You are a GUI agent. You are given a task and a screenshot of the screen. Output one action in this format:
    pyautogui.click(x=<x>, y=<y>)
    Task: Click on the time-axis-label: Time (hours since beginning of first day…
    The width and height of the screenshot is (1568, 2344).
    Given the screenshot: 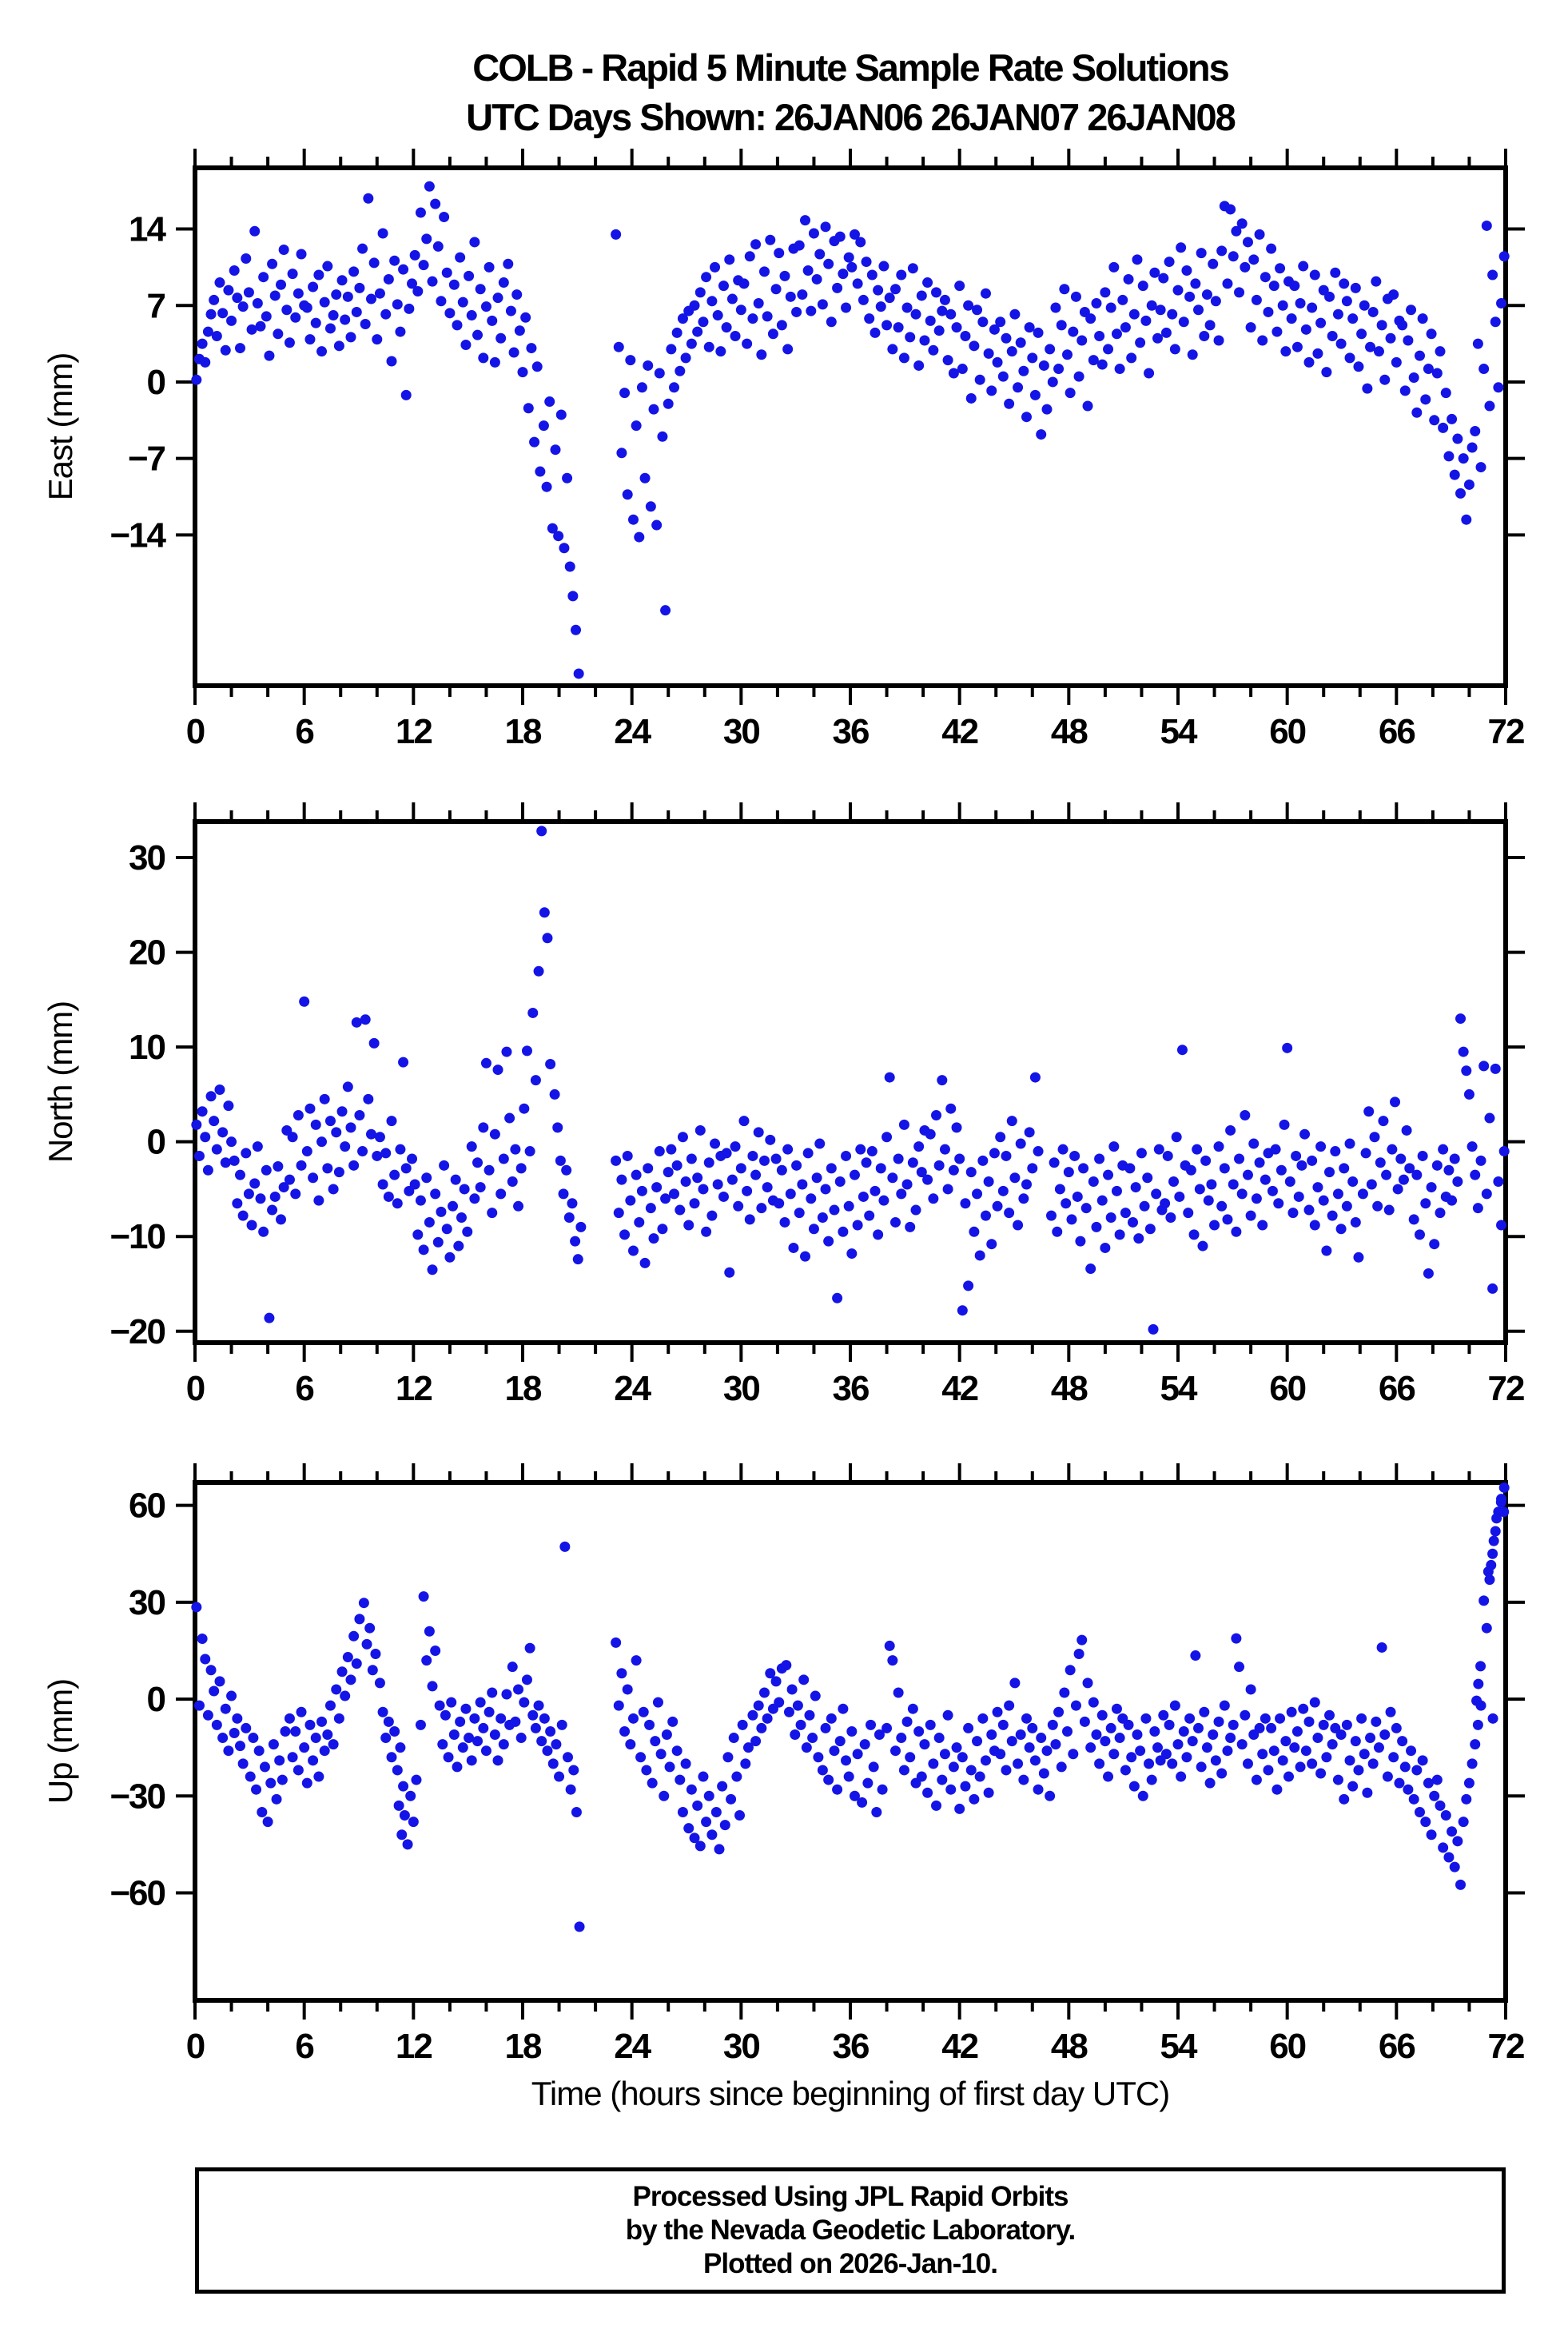 What is the action you would take?
    pyautogui.click(x=850, y=2093)
    